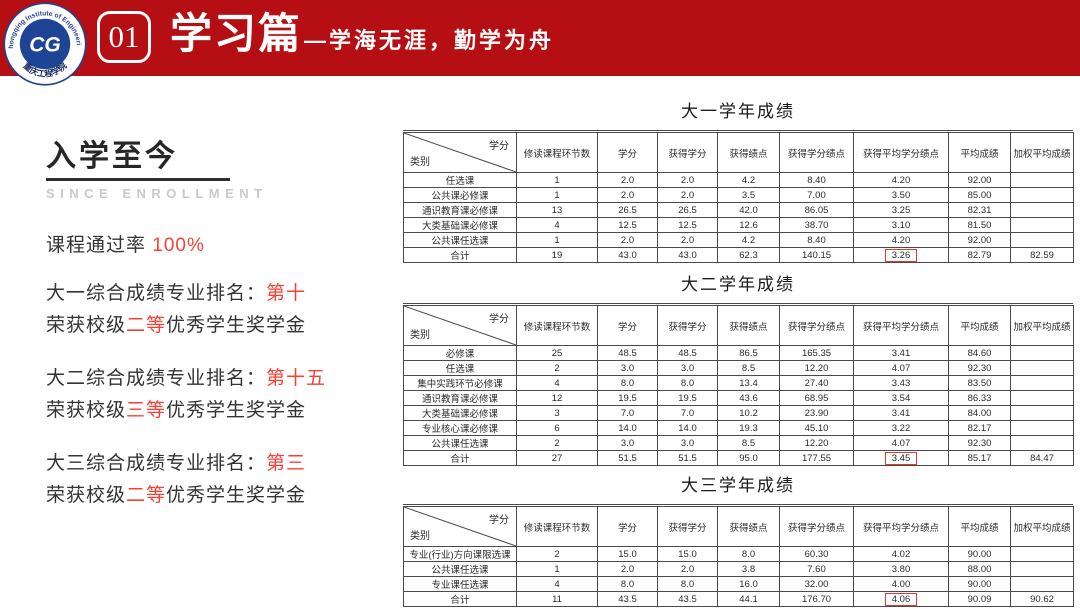  Describe the element at coordinates (738, 195) in the screenshot. I see `table-row: 公共课必修课 1 2.0 2.0 3.5 7.00 3.50 85.00` at that location.